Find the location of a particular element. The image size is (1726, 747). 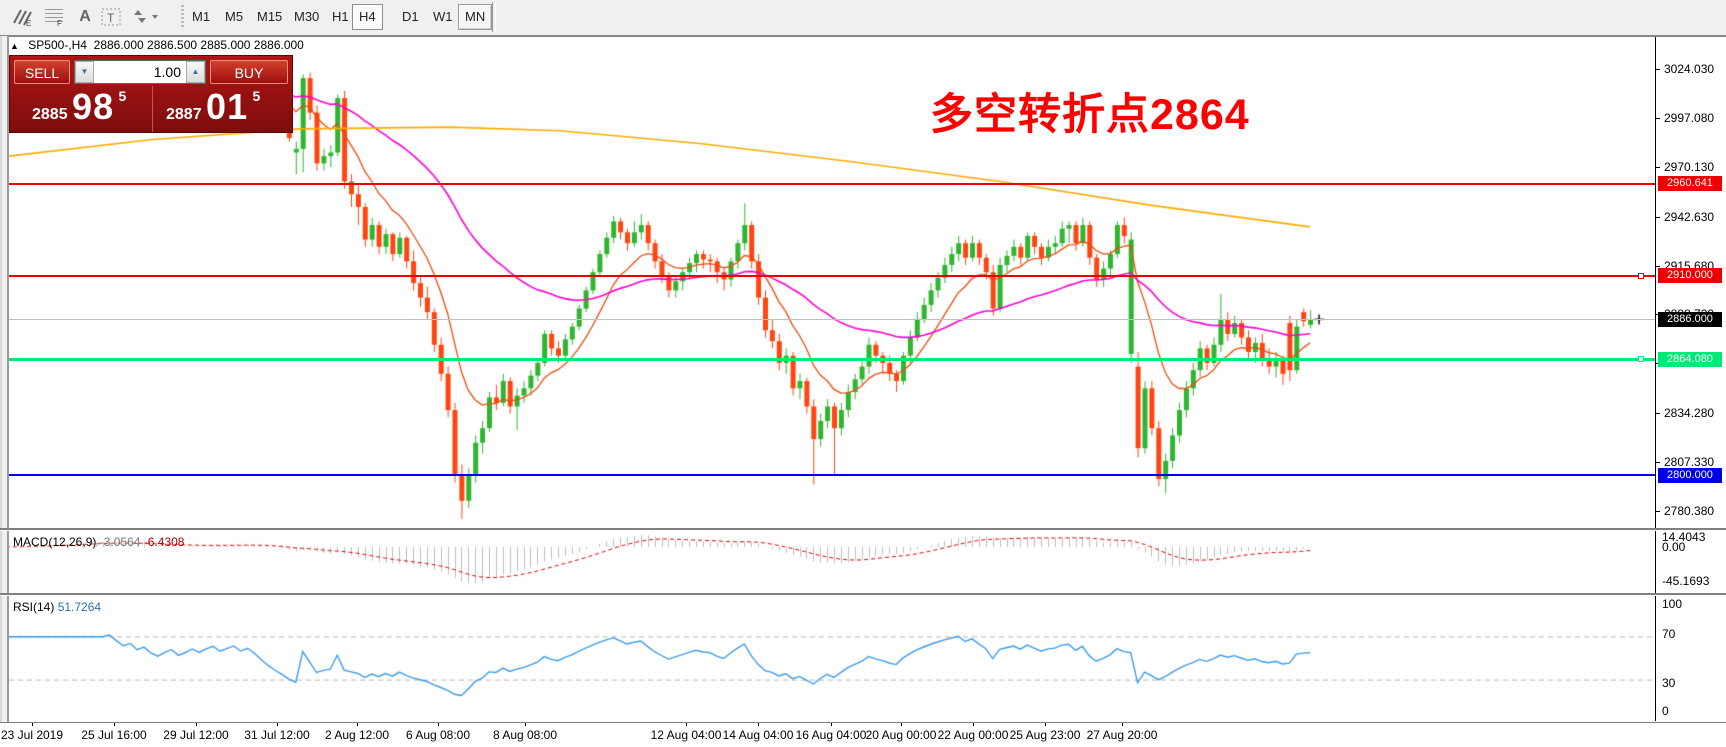

price-axis-tick-label: 2997.080 is located at coordinates (1689, 117).